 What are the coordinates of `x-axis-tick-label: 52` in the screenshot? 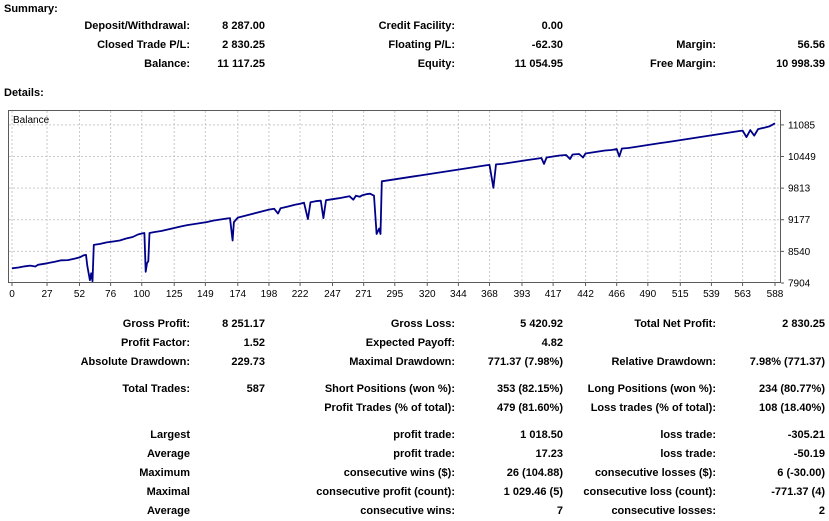 It's located at (80, 294).